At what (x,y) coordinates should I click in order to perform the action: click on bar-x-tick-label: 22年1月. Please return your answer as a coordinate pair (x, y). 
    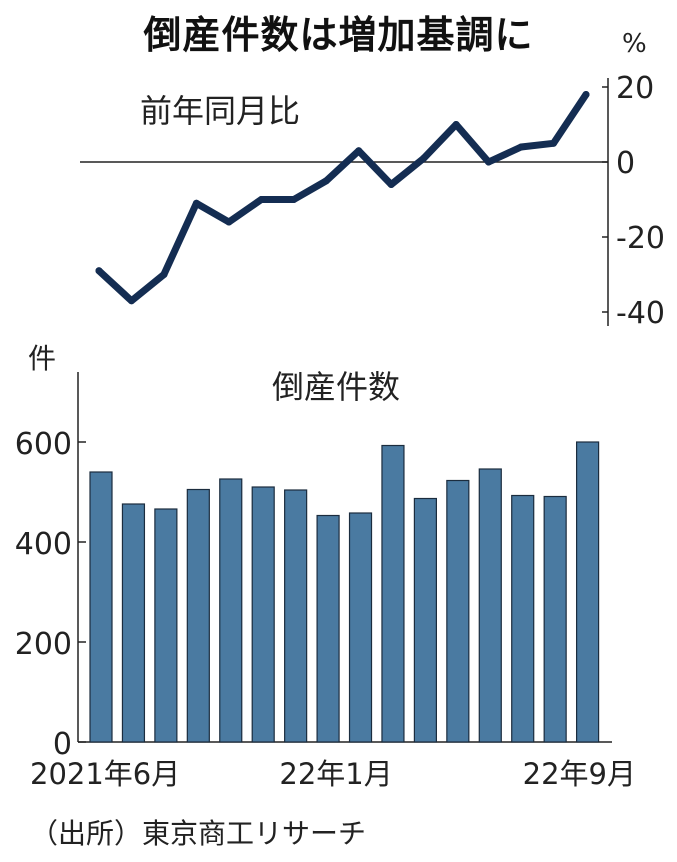
    Looking at the image, I should click on (335, 774).